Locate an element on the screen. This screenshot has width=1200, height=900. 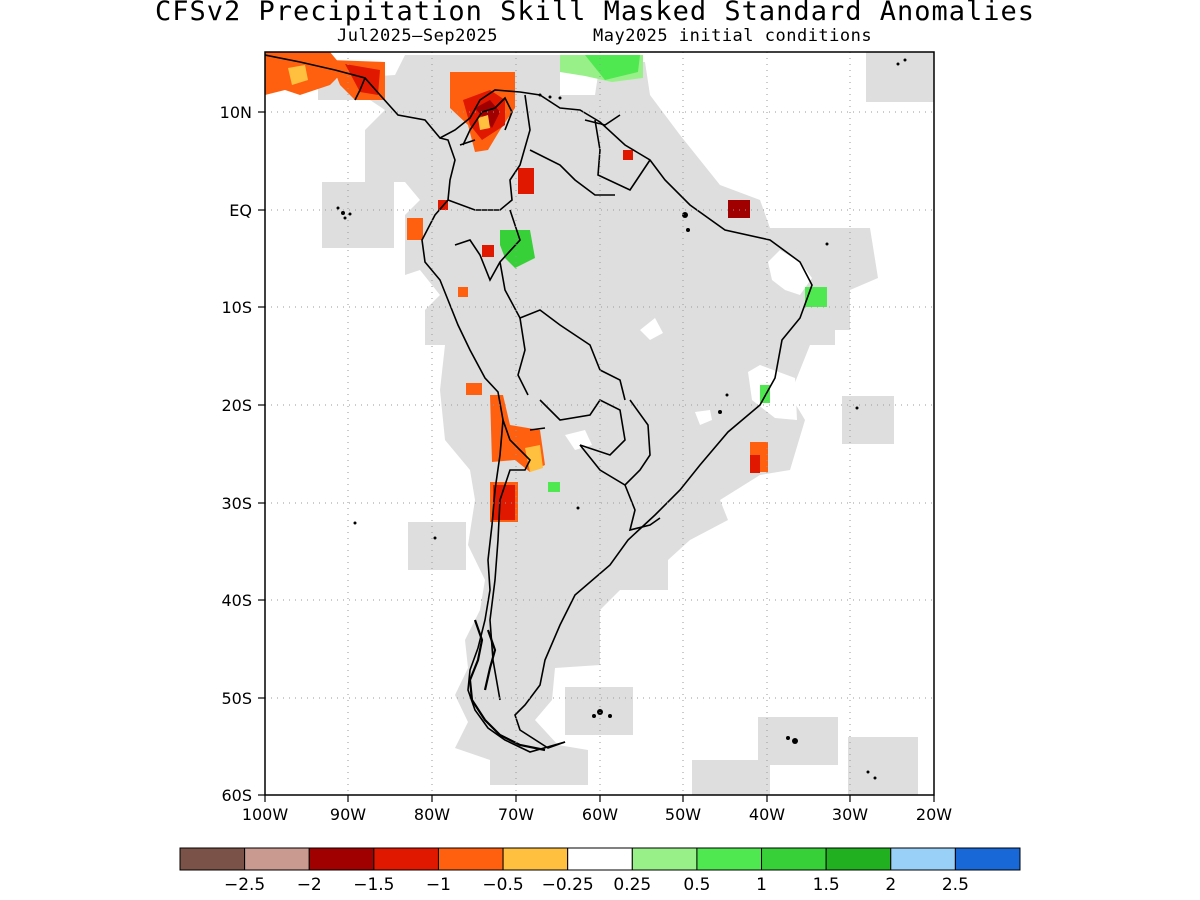
lat-label: 40S is located at coordinates (236, 600).